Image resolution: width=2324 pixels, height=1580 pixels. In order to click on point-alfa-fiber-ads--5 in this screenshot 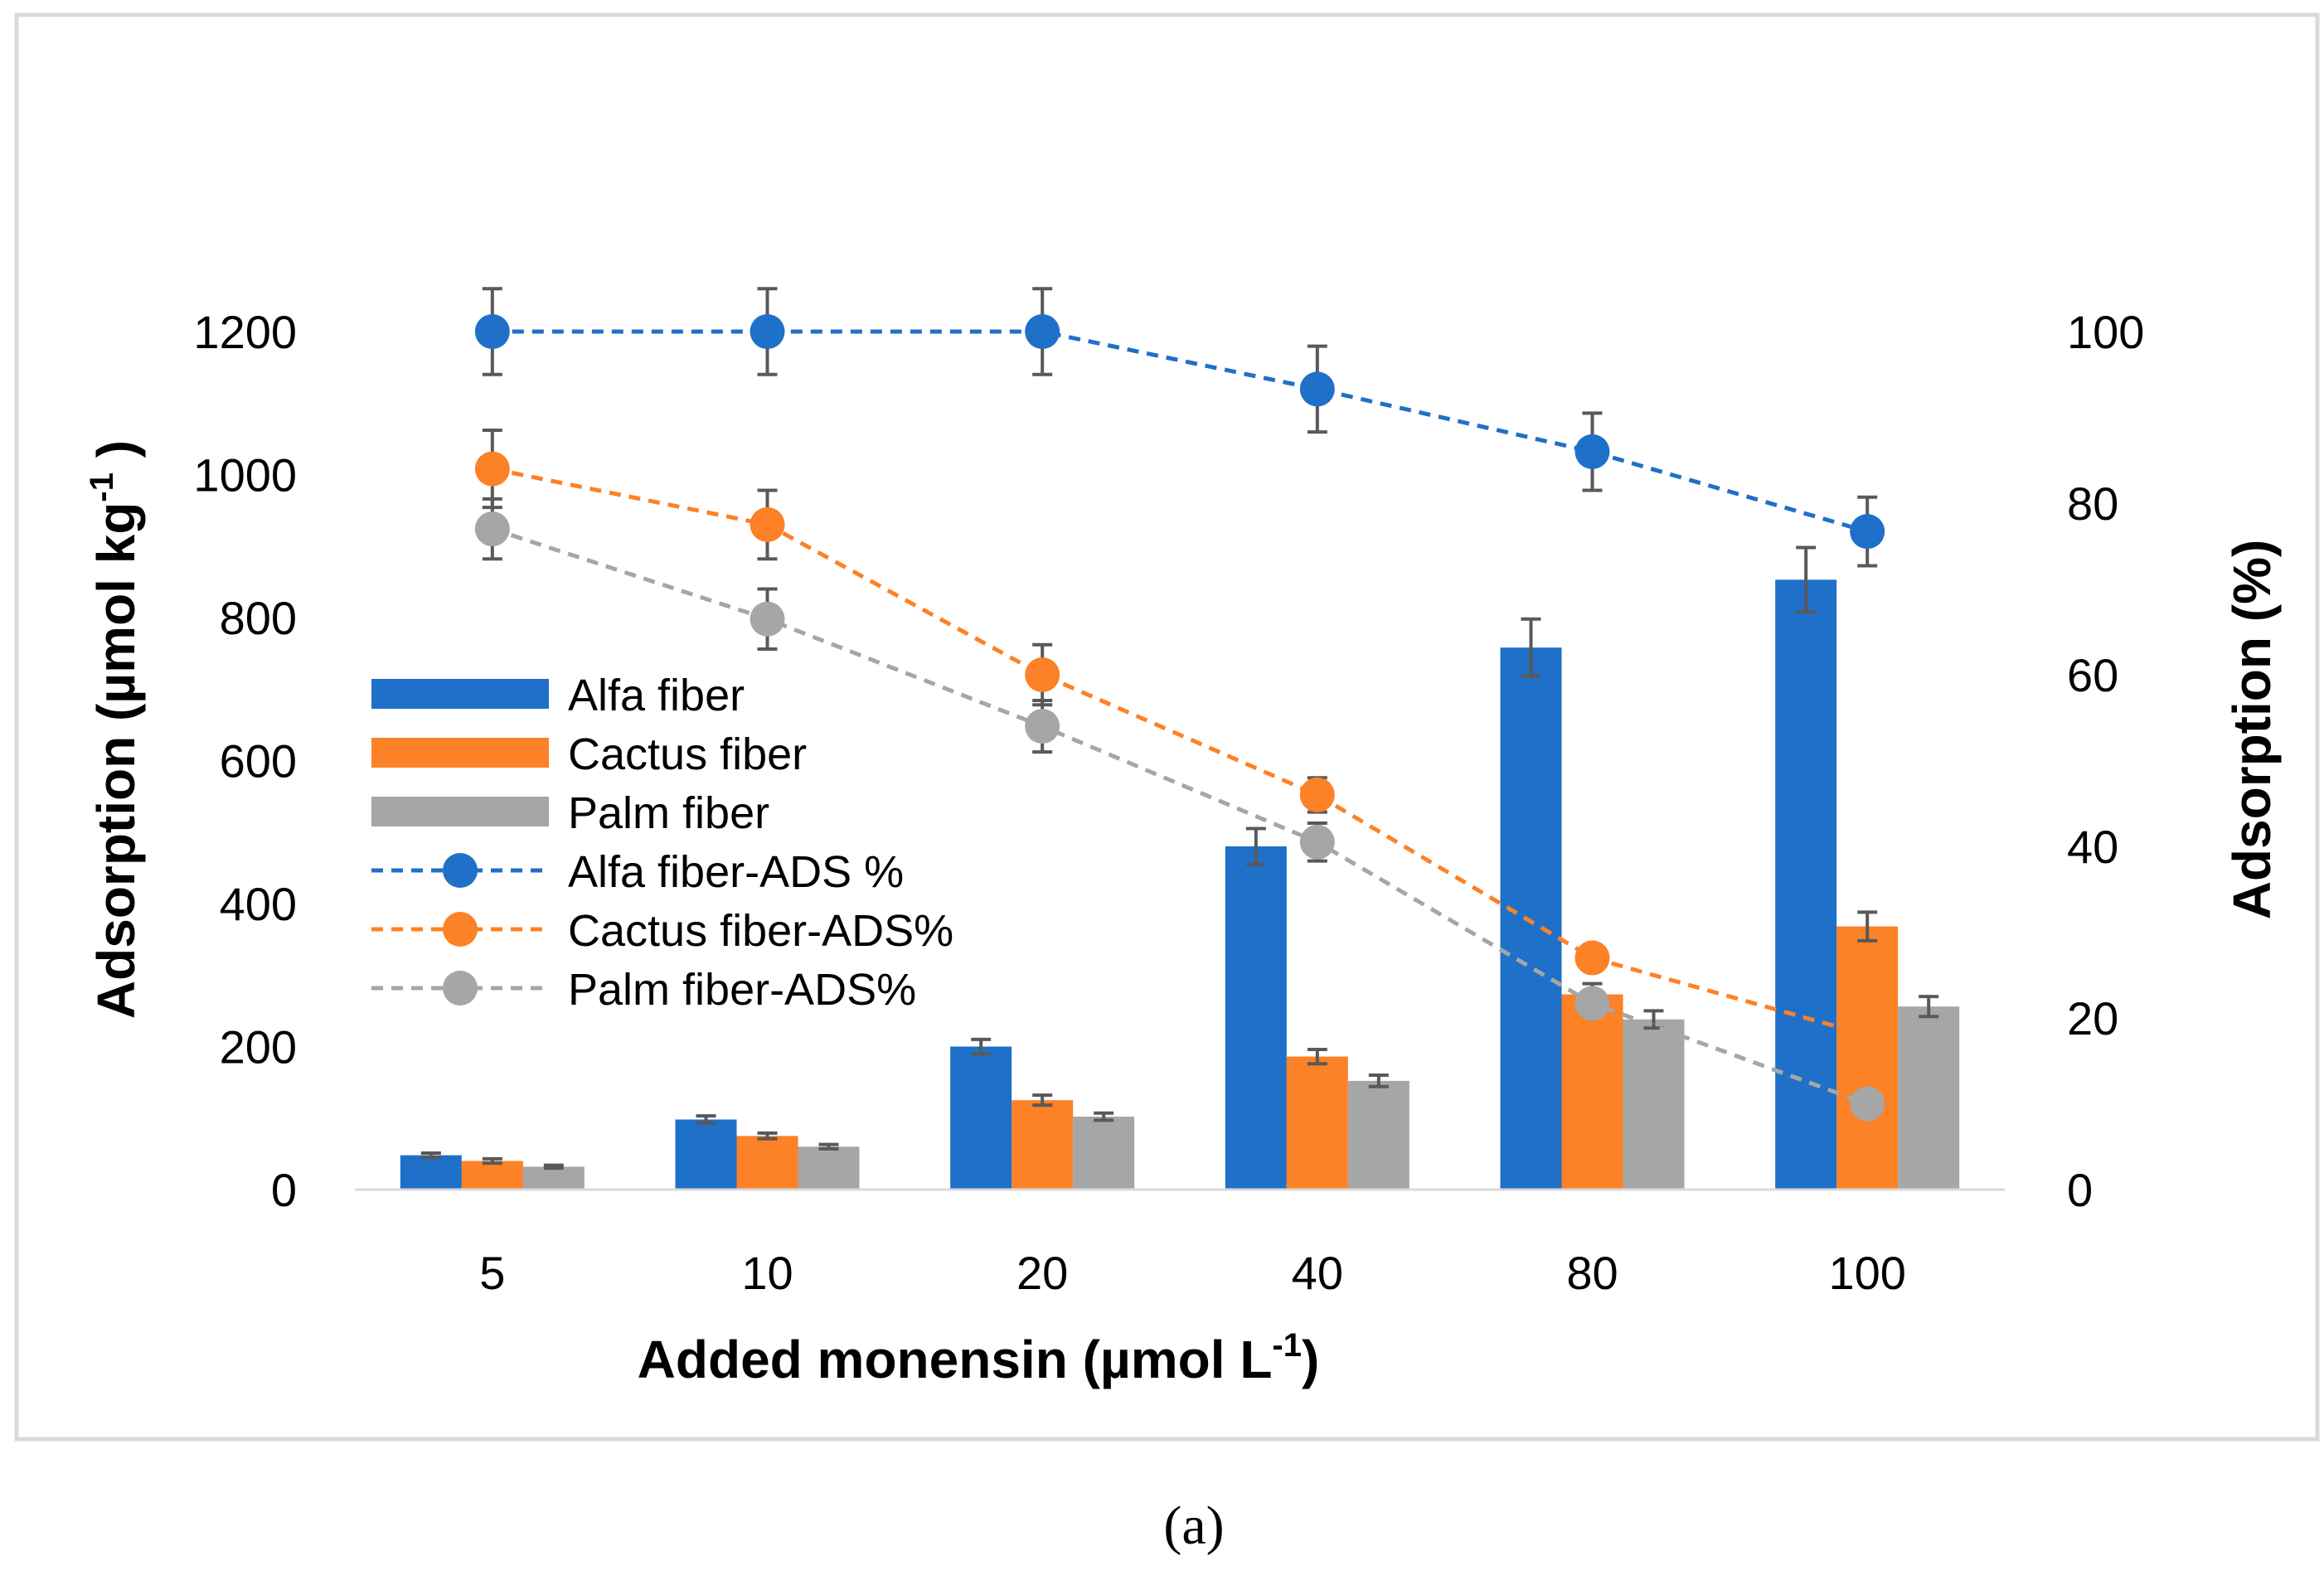, I will do `click(492, 331)`.